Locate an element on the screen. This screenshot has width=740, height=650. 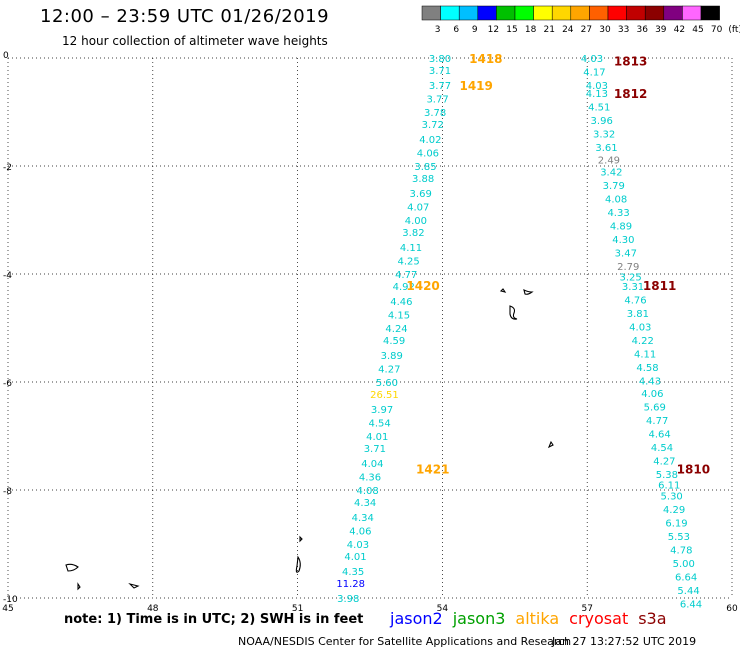
footer-timestamp: Jan 27 13:27:52 UTC 2019 is located at coordinates (624, 641).